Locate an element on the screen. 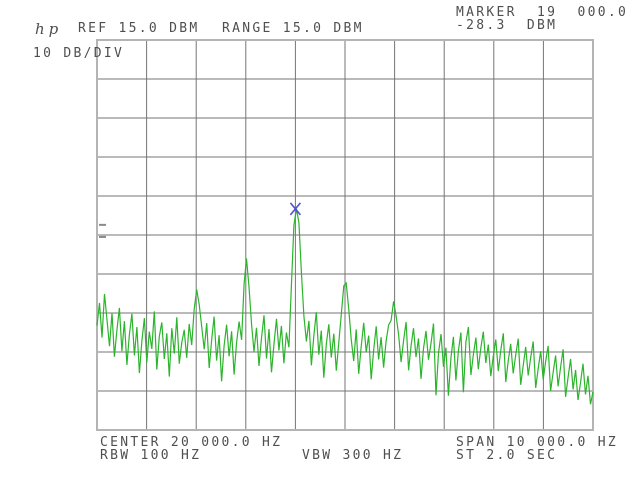 The height and width of the screenshot is (480, 640). marker-x-icon is located at coordinates (295, 209).